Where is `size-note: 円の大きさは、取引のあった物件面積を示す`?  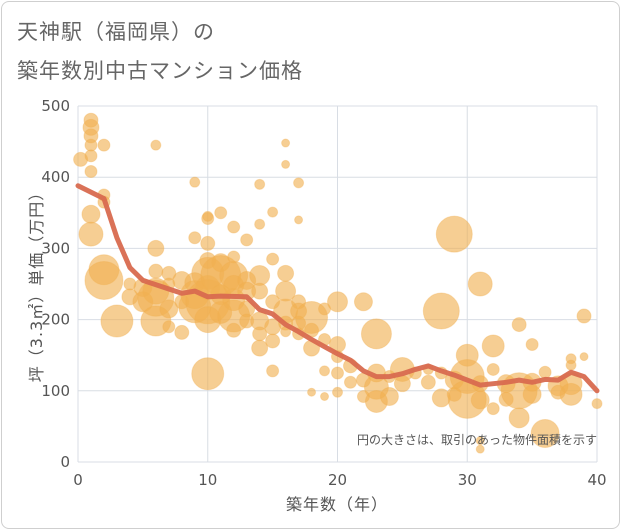 size-note: 円の大きさは、取引のあった物件面積を示す is located at coordinates (477, 439).